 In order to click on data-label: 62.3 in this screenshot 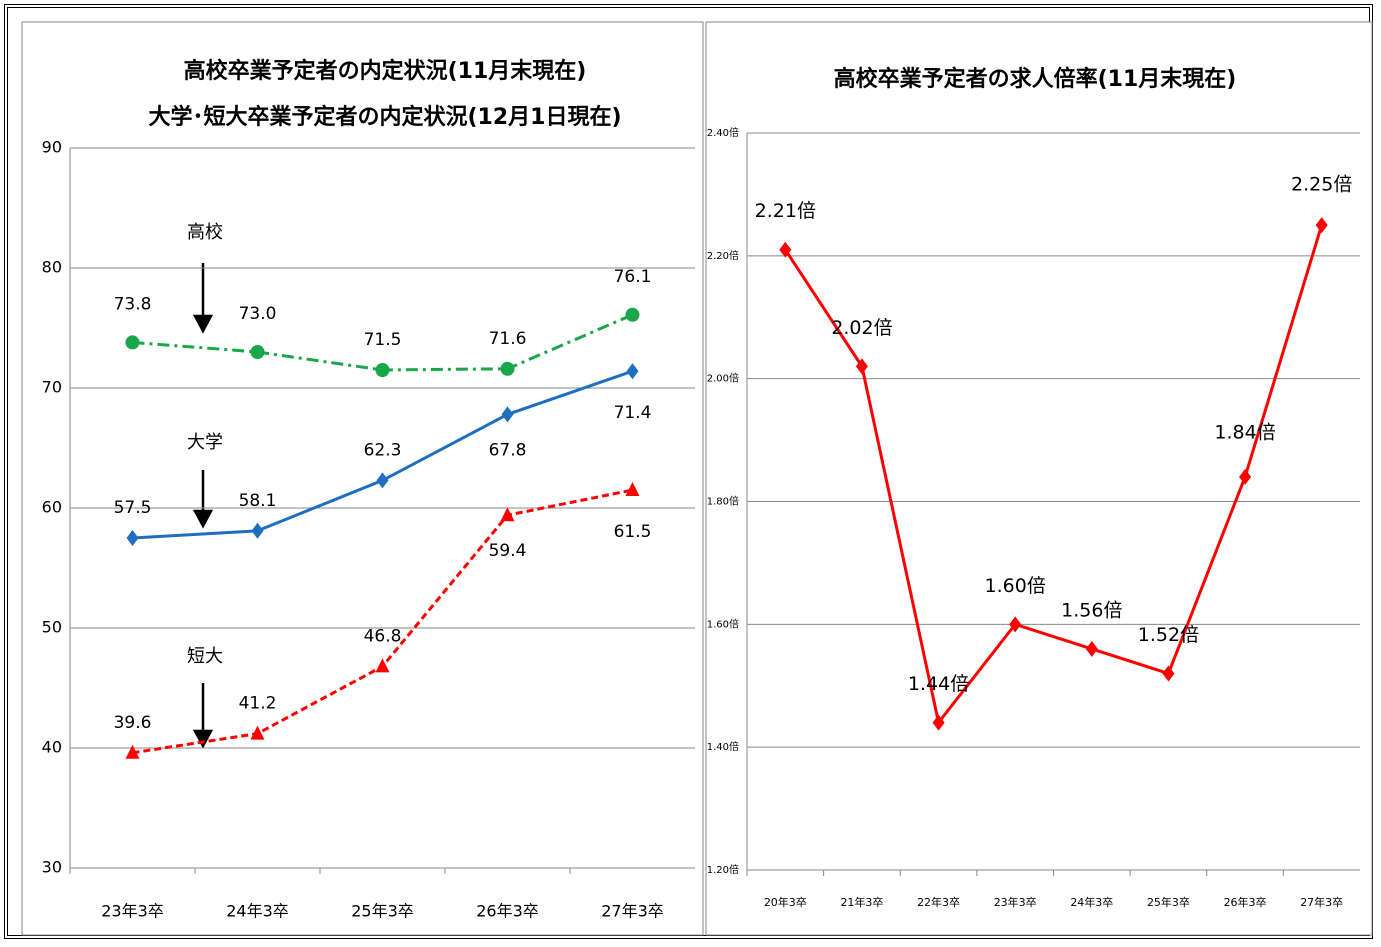, I will do `click(383, 450)`.